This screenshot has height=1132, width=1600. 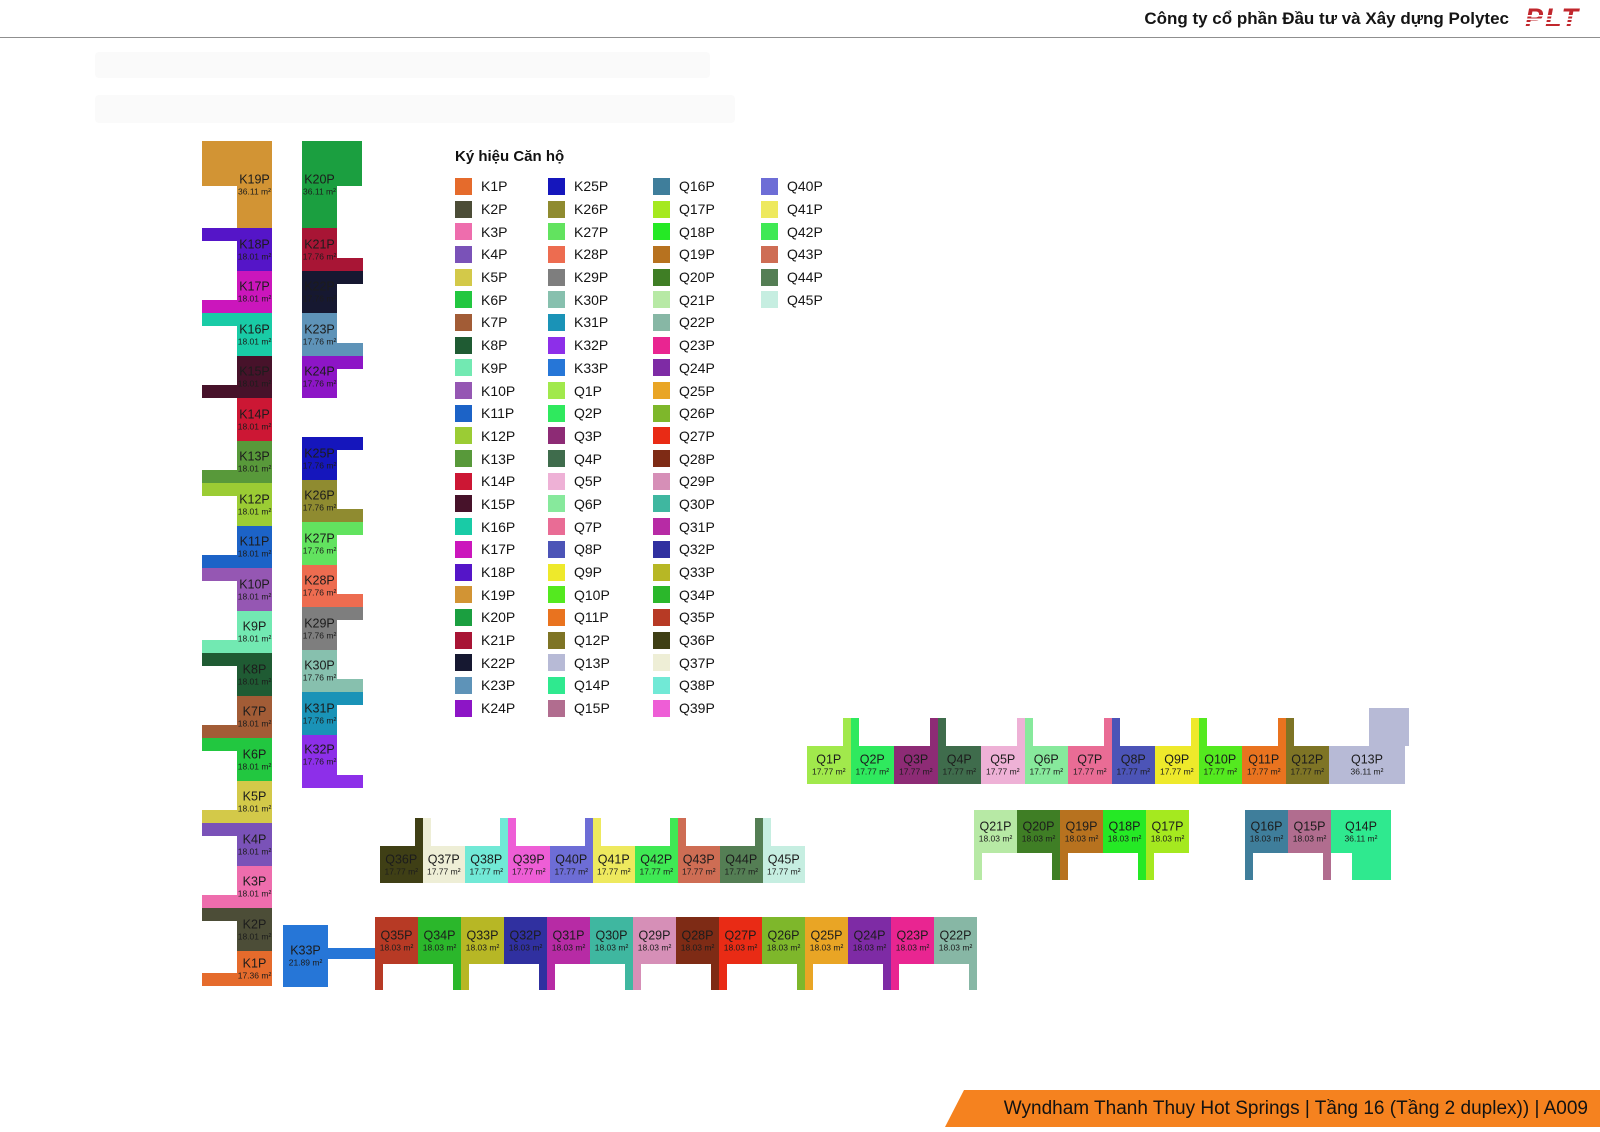 What do you see at coordinates (319, 713) in the screenshot?
I see `unit-K31P-region` at bounding box center [319, 713].